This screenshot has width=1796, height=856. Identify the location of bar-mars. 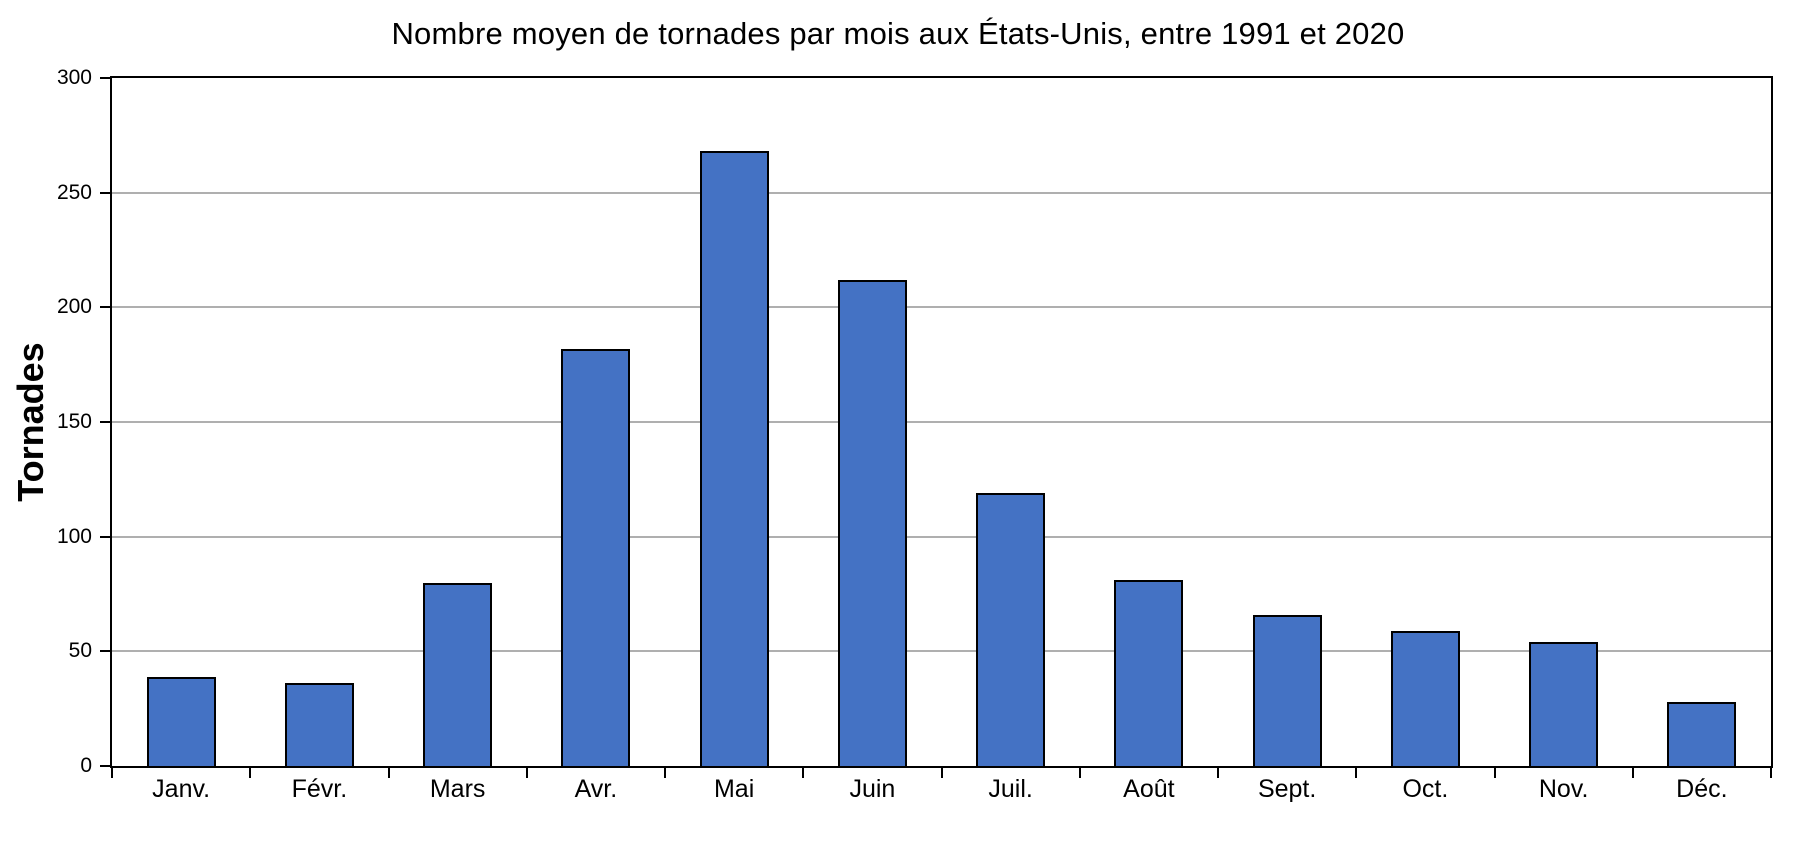
(458, 674).